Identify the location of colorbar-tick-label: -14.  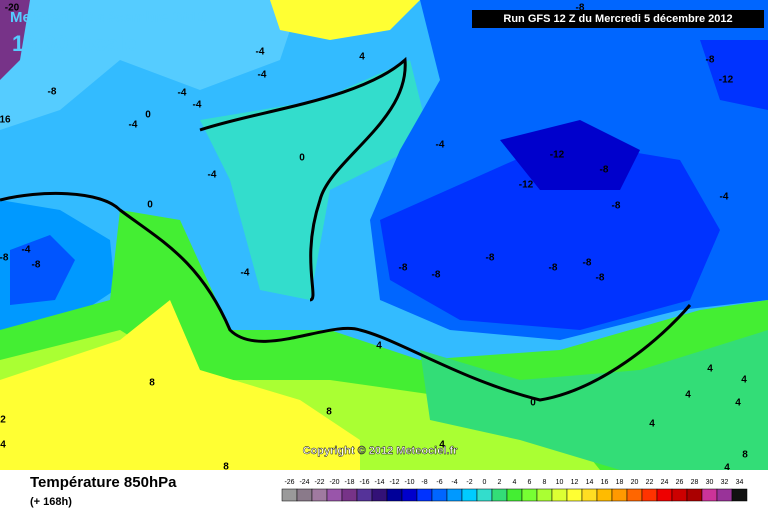
(379, 482).